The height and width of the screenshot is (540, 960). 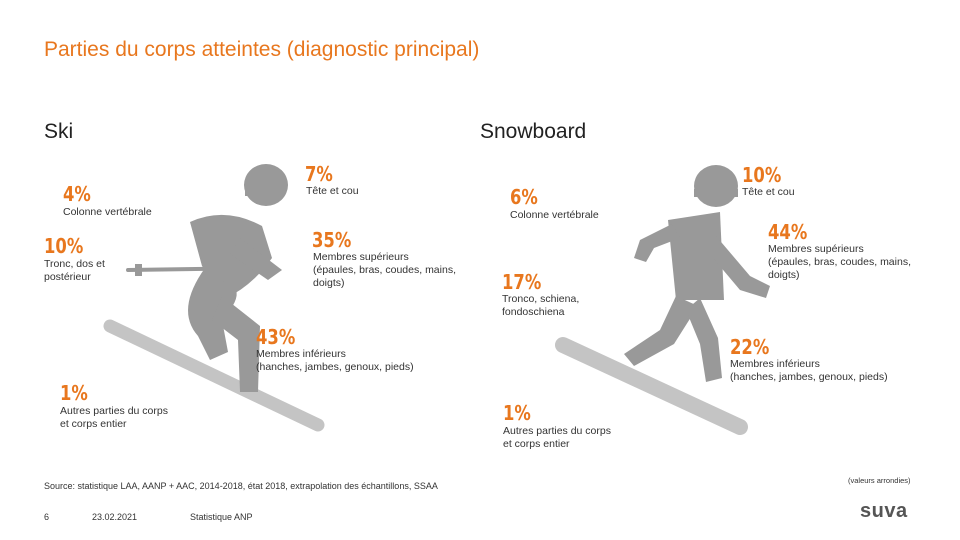 What do you see at coordinates (276, 337) in the screenshot?
I see `ski-lower-limbs-pct: 43%` at bounding box center [276, 337].